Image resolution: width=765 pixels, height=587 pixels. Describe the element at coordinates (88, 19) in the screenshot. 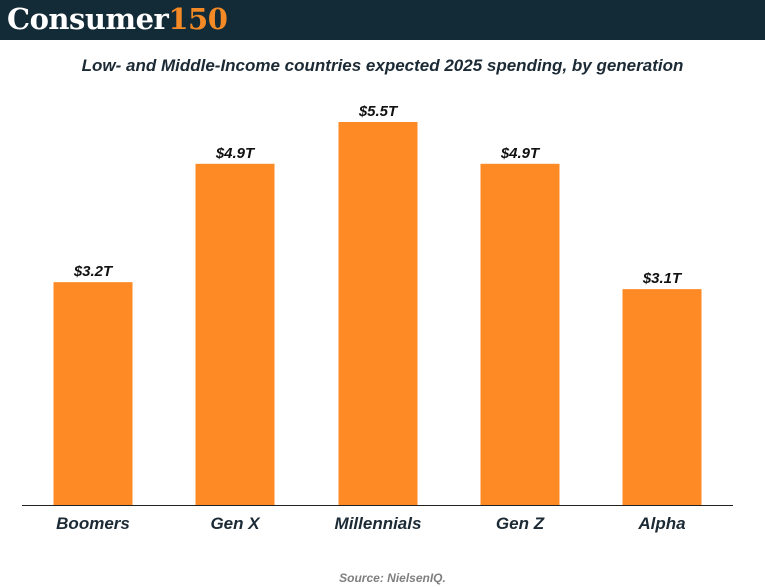

I see `logo-word: Consumer` at that location.